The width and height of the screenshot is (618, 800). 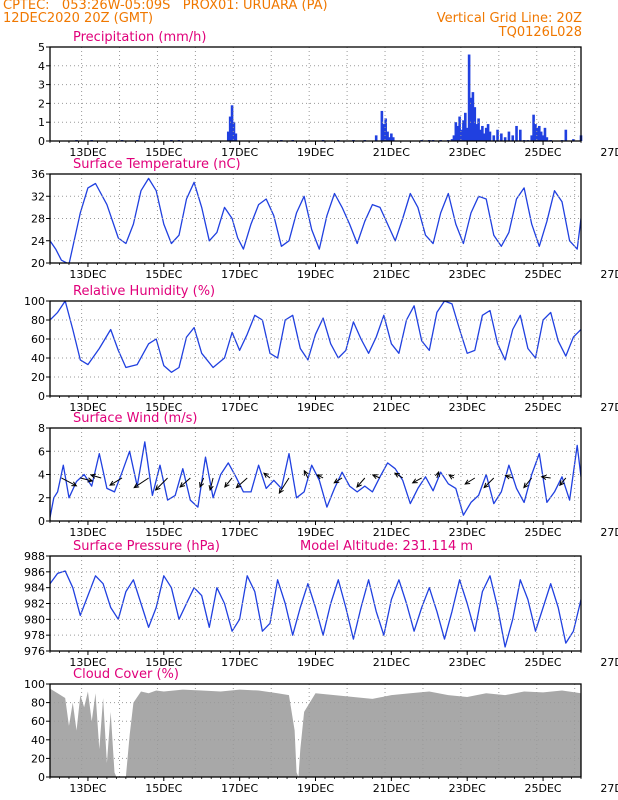 I want to click on temp-line, so click(x=315, y=220).